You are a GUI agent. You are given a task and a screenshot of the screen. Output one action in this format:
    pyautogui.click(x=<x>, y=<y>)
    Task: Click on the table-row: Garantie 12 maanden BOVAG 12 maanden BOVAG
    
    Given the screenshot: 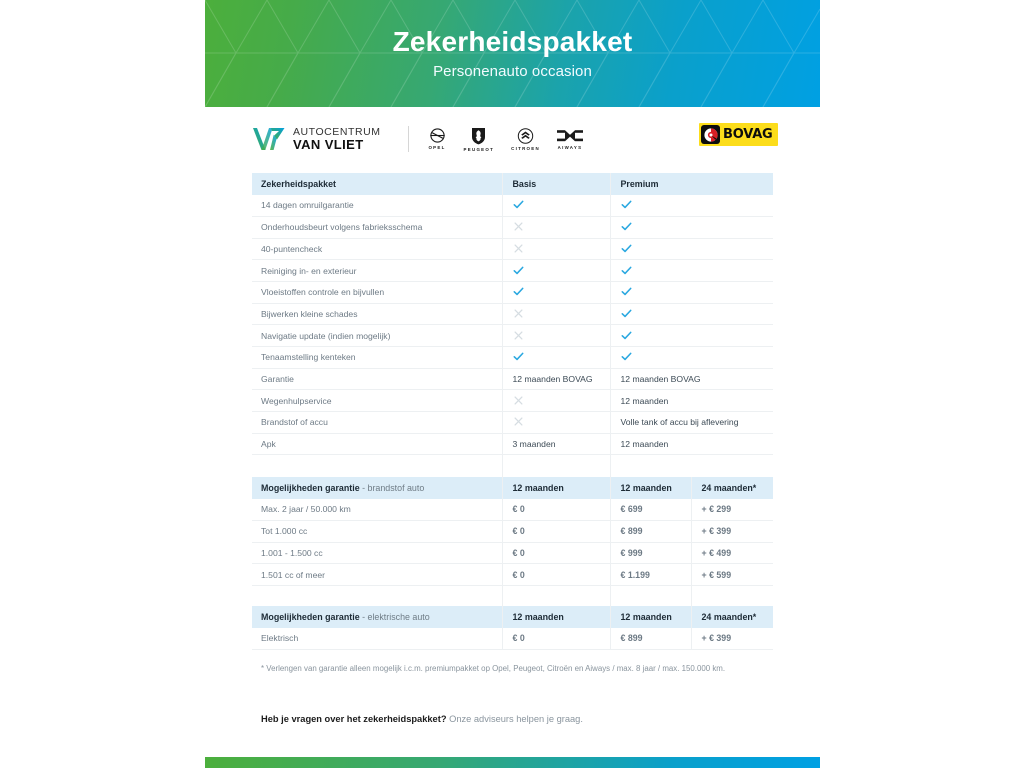 What is the action you would take?
    pyautogui.click(x=512, y=379)
    